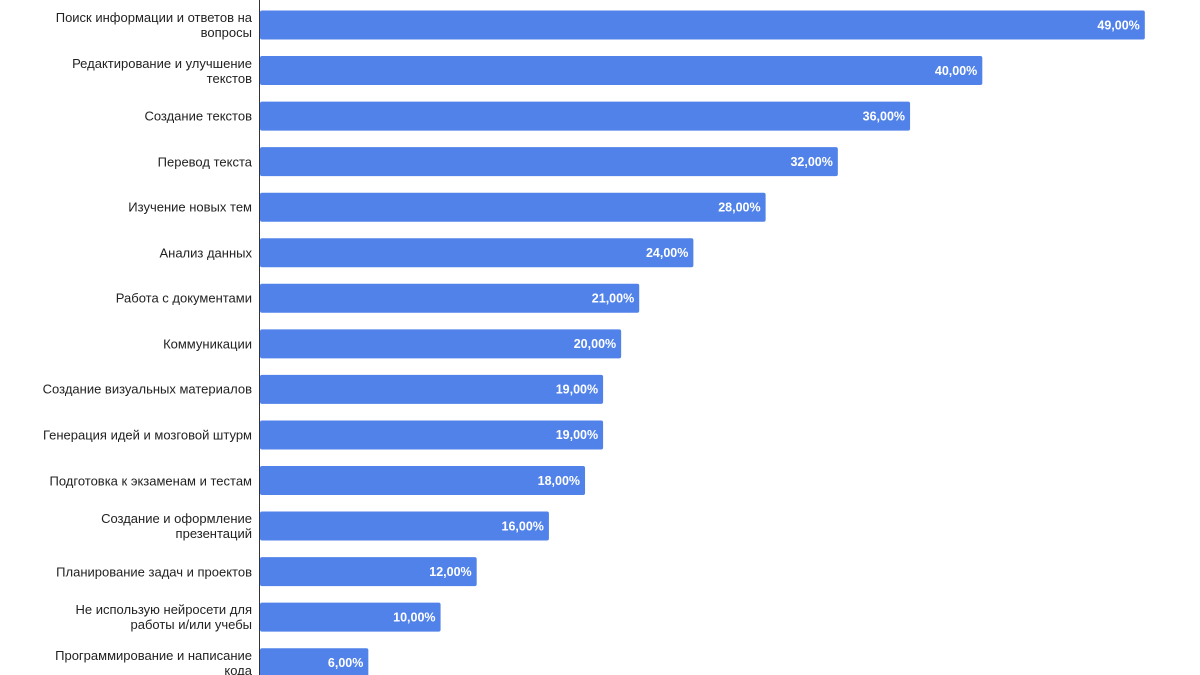 This screenshot has width=1200, height=675. Describe the element at coordinates (1118, 25) in the screenshot. I see `value-label: 49,00%` at that location.